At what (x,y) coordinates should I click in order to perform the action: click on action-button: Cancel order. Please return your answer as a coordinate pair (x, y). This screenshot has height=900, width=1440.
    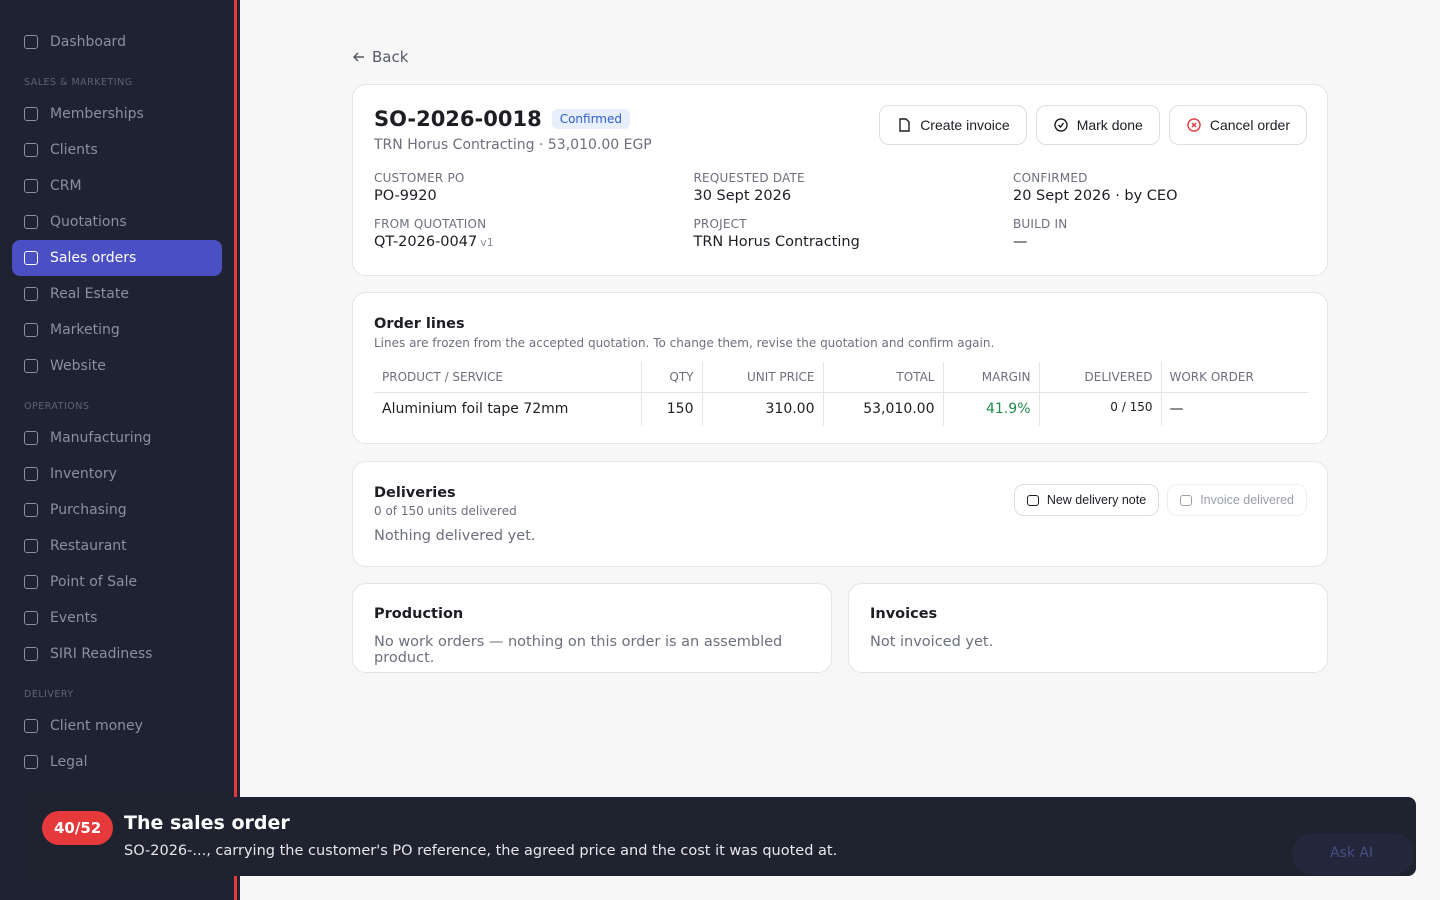
    Looking at the image, I should click on (1237, 125).